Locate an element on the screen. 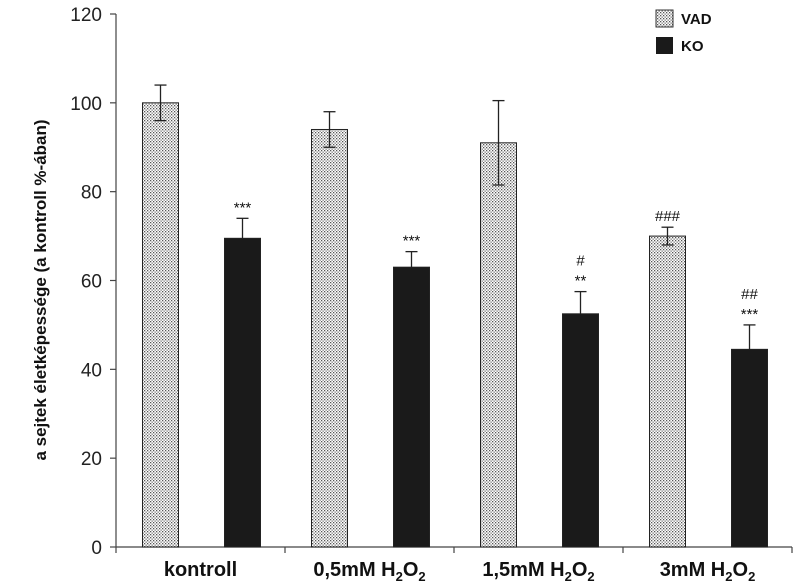 The image size is (807, 585). legend-swatch-vad is located at coordinates (664, 18).